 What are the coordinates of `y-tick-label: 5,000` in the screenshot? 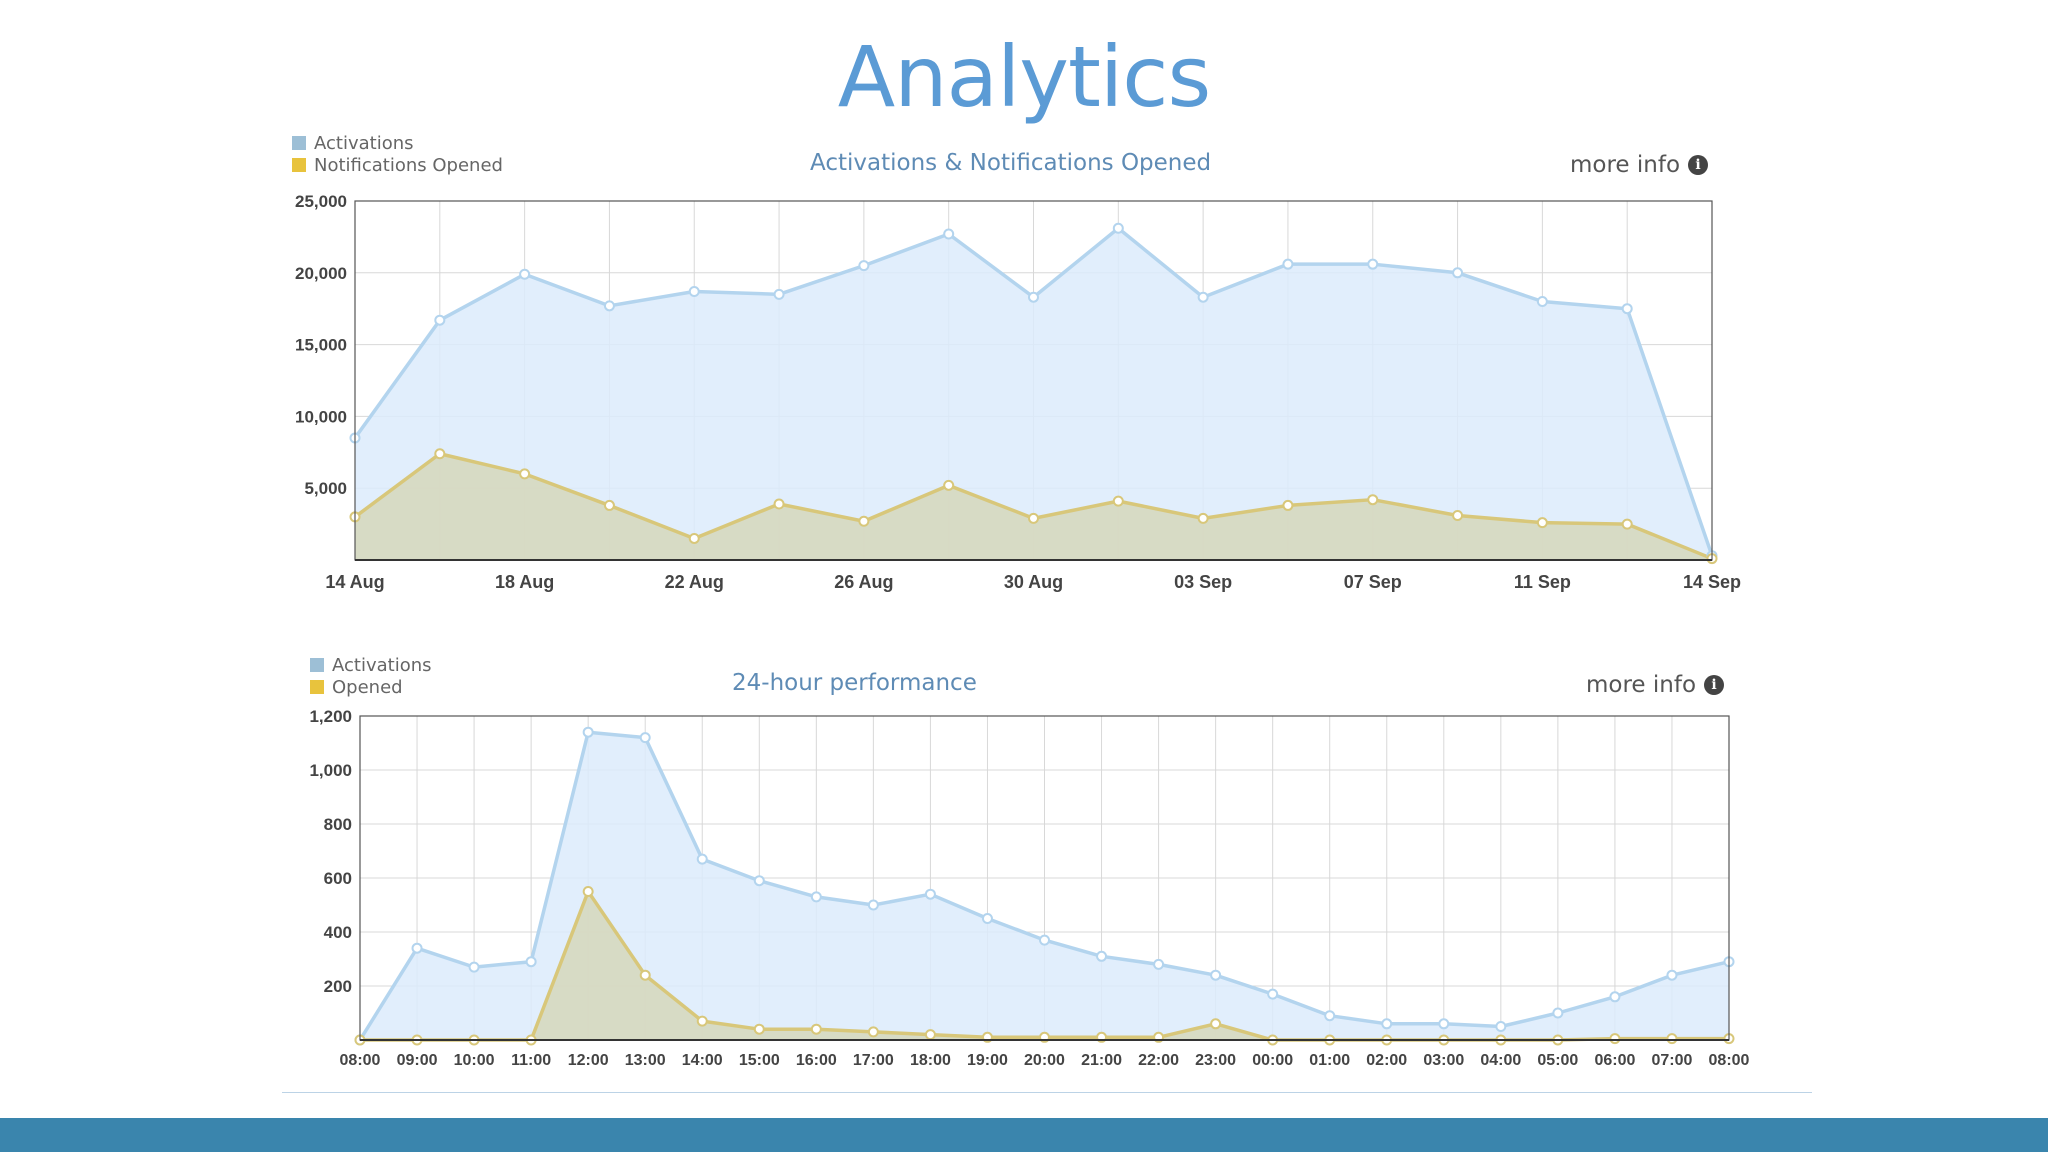 It's located at (325, 488).